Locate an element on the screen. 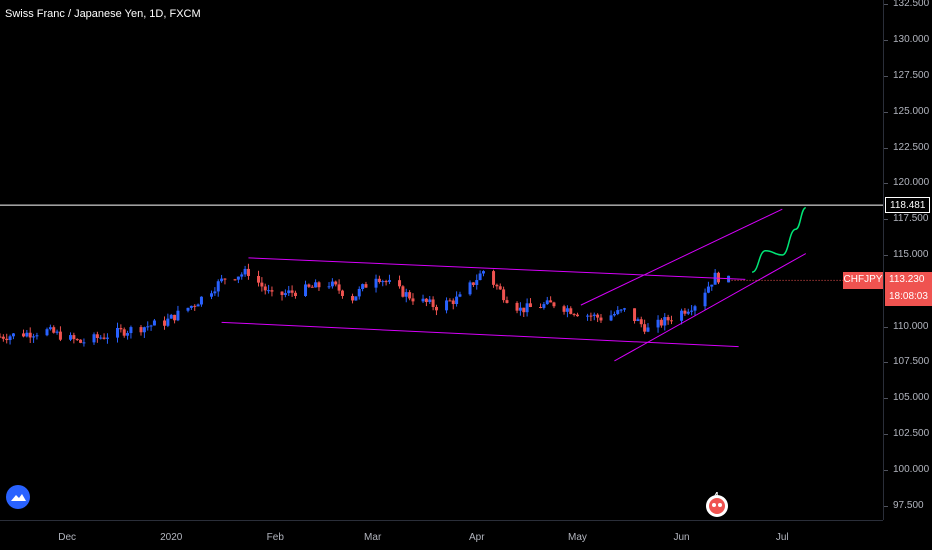 This screenshot has height=550, width=932. time-tick-label: Dec is located at coordinates (67, 537).